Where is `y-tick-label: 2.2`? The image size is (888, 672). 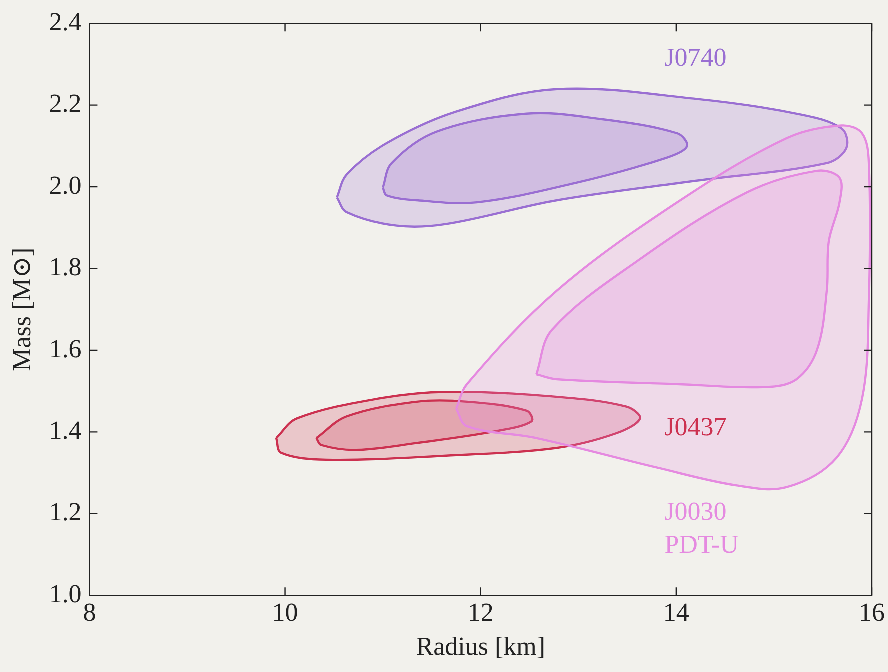
y-tick-label: 2.2 is located at coordinates (65, 103).